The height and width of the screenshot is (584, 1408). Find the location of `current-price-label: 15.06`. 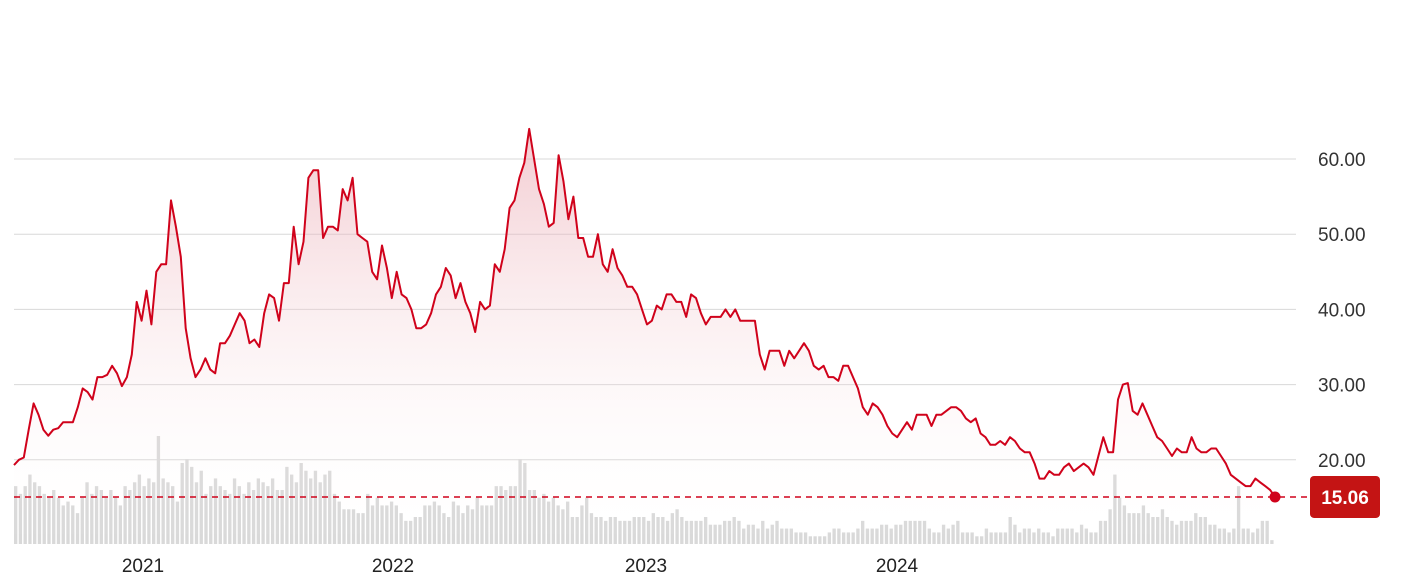

current-price-label: 15.06 is located at coordinates (1345, 498).